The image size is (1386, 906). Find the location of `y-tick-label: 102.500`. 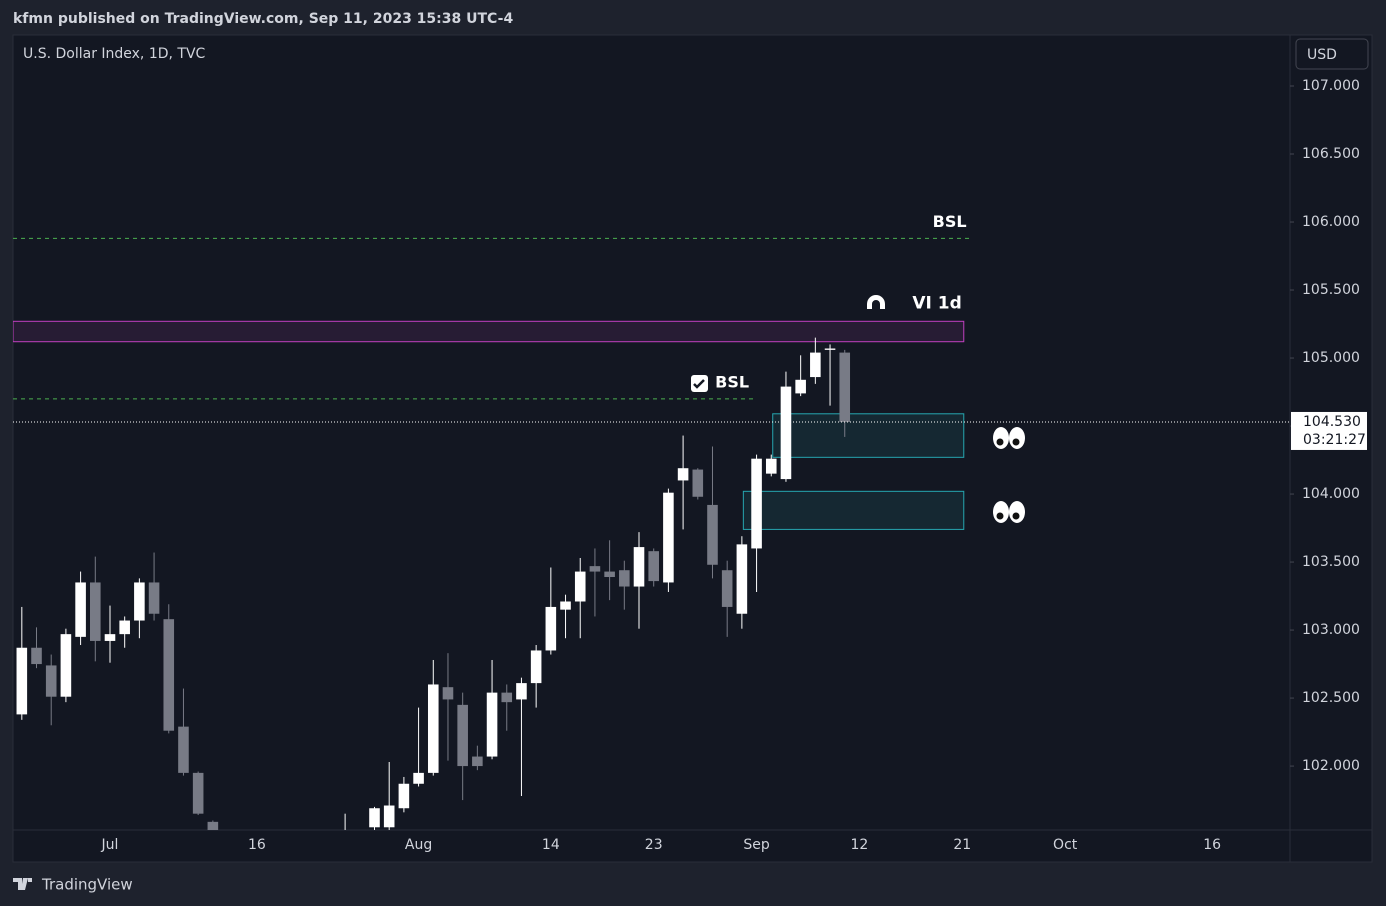

y-tick-label: 102.500 is located at coordinates (1331, 698).